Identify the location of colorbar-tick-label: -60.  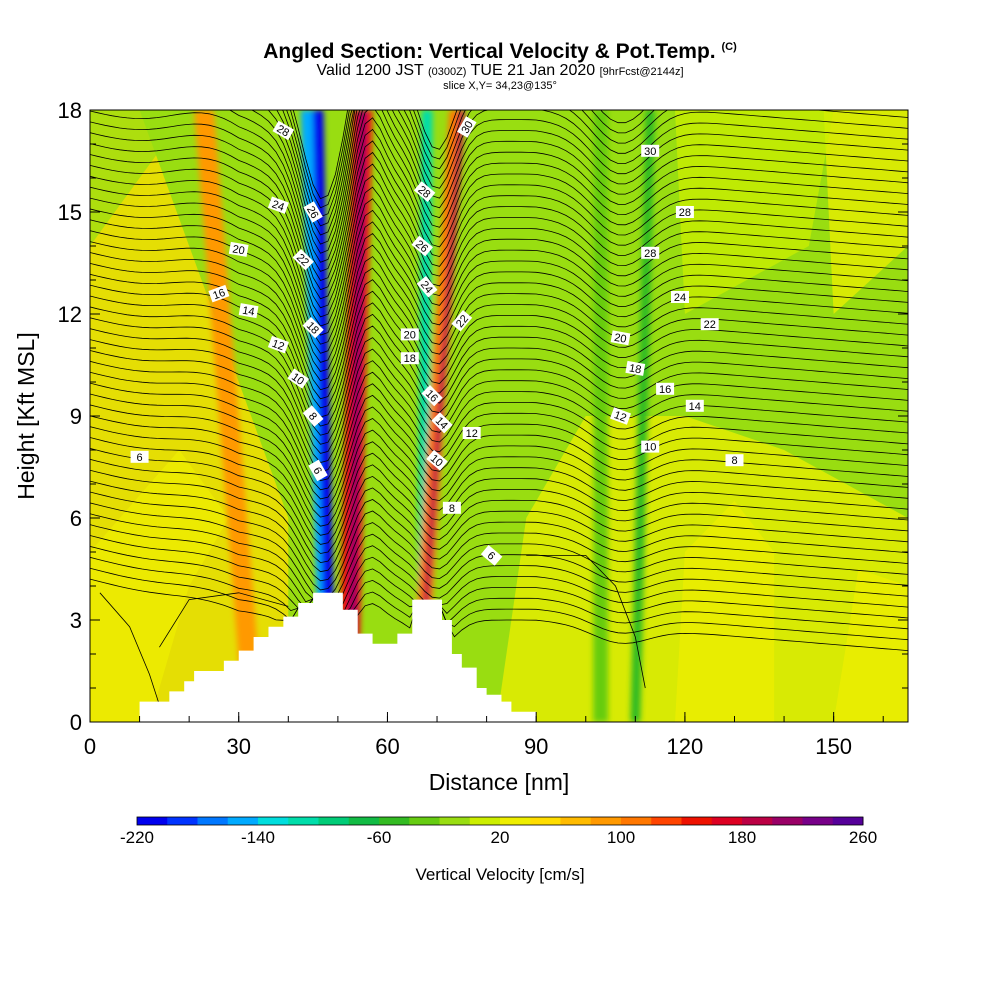
(379, 837).